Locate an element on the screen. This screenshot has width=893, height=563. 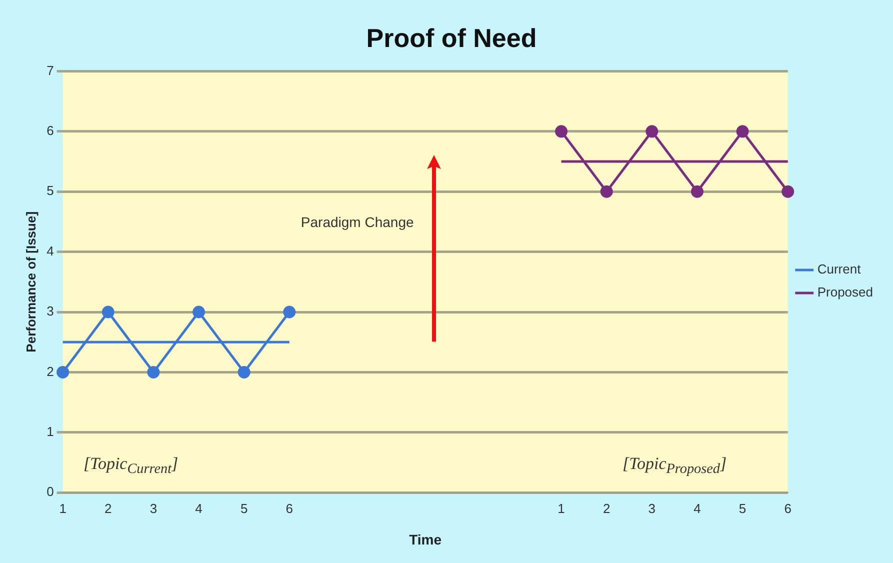
y-tick-label: 6 is located at coordinates (50, 130).